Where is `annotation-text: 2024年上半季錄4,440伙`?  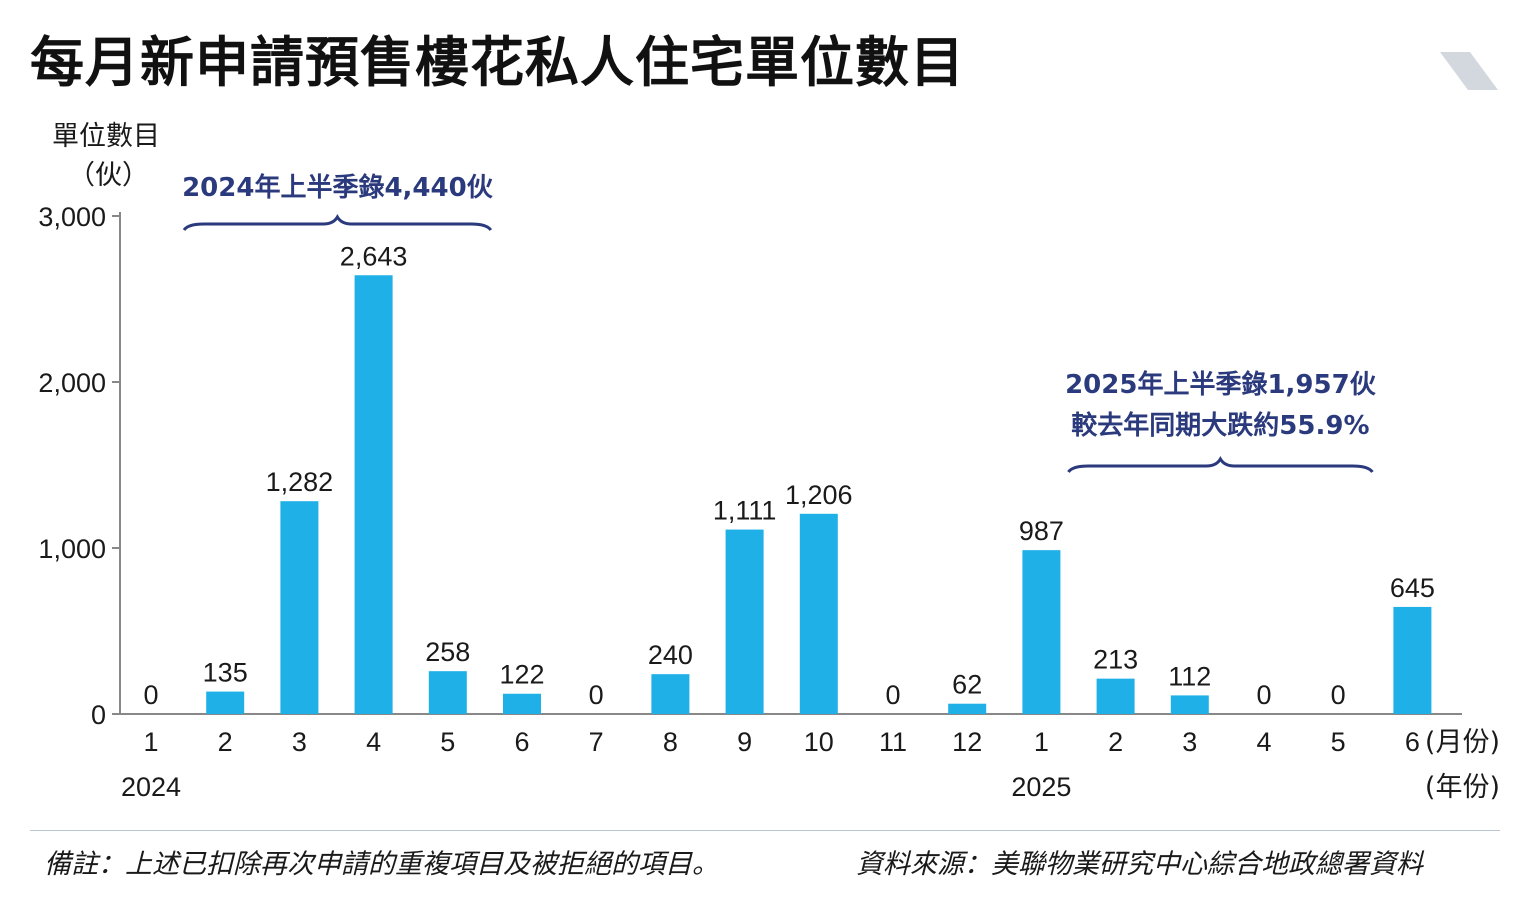
annotation-text: 2024年上半季錄4,440伙 is located at coordinates (338, 187).